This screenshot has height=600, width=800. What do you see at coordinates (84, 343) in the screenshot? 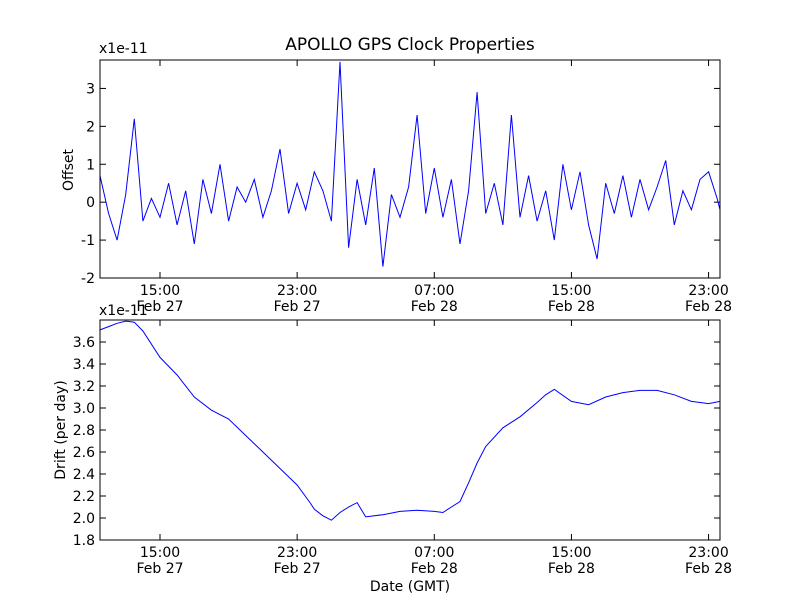
I see `drift-ytick-label: 3.6` at bounding box center [84, 343].